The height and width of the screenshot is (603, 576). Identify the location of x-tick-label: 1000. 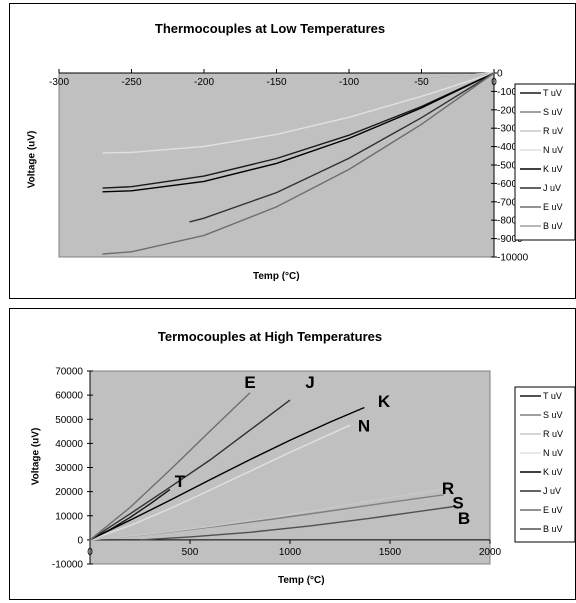
(290, 552).